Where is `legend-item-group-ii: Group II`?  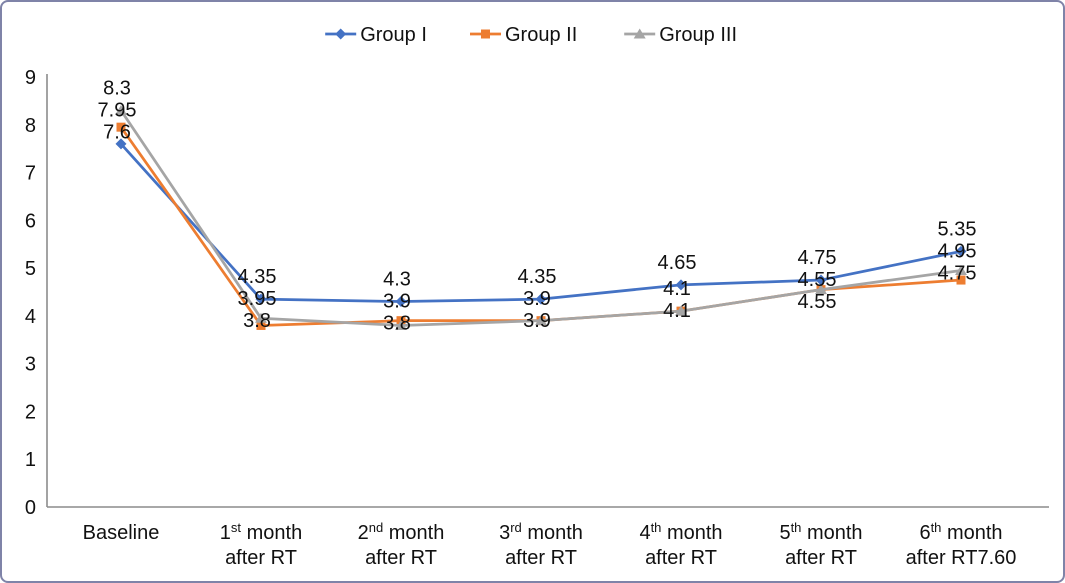 legend-item-group-ii: Group II is located at coordinates (523, 35).